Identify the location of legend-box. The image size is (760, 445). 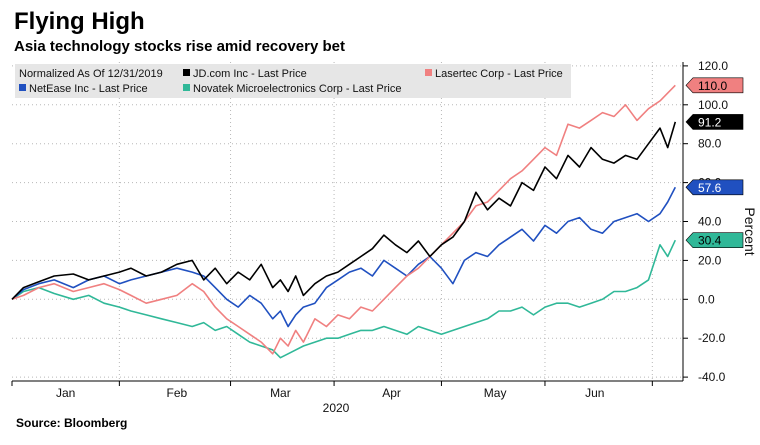
(293, 81).